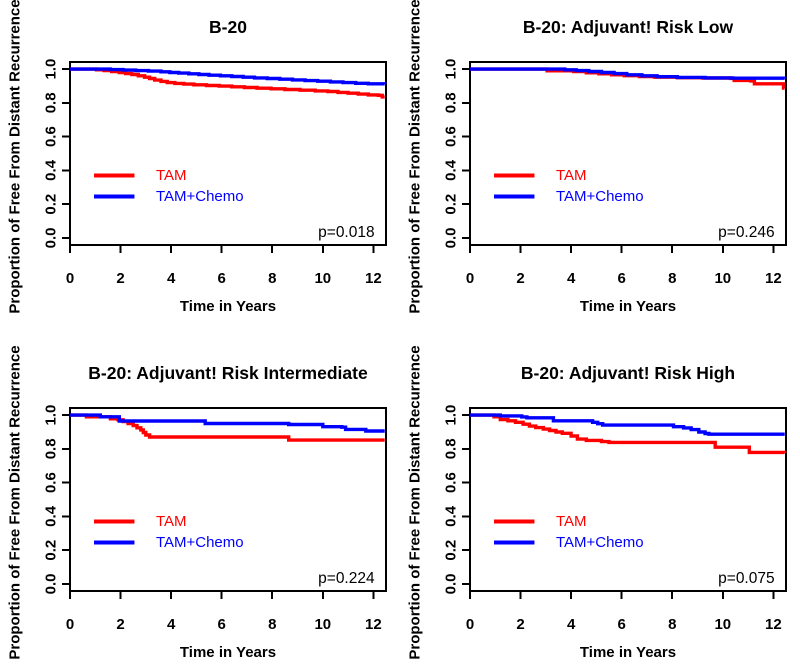 Image resolution: width=800 pixels, height=669 pixels. What do you see at coordinates (228, 27) in the screenshot?
I see `panel-title: B-20` at bounding box center [228, 27].